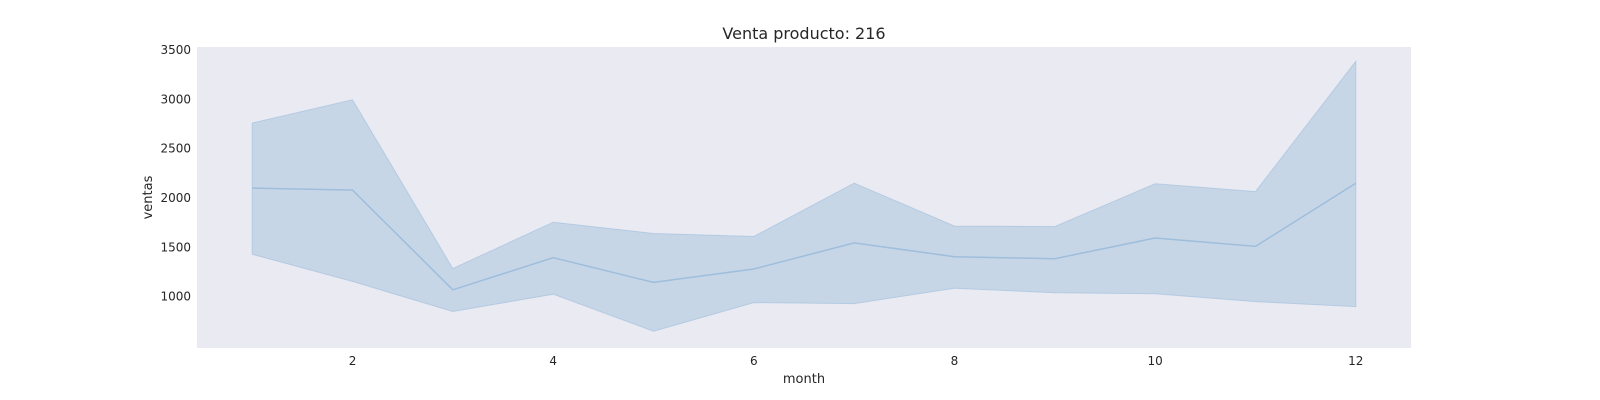 This screenshot has width=1600, height=400. What do you see at coordinates (175, 149) in the screenshot?
I see `y-tick-label: 2500` at bounding box center [175, 149].